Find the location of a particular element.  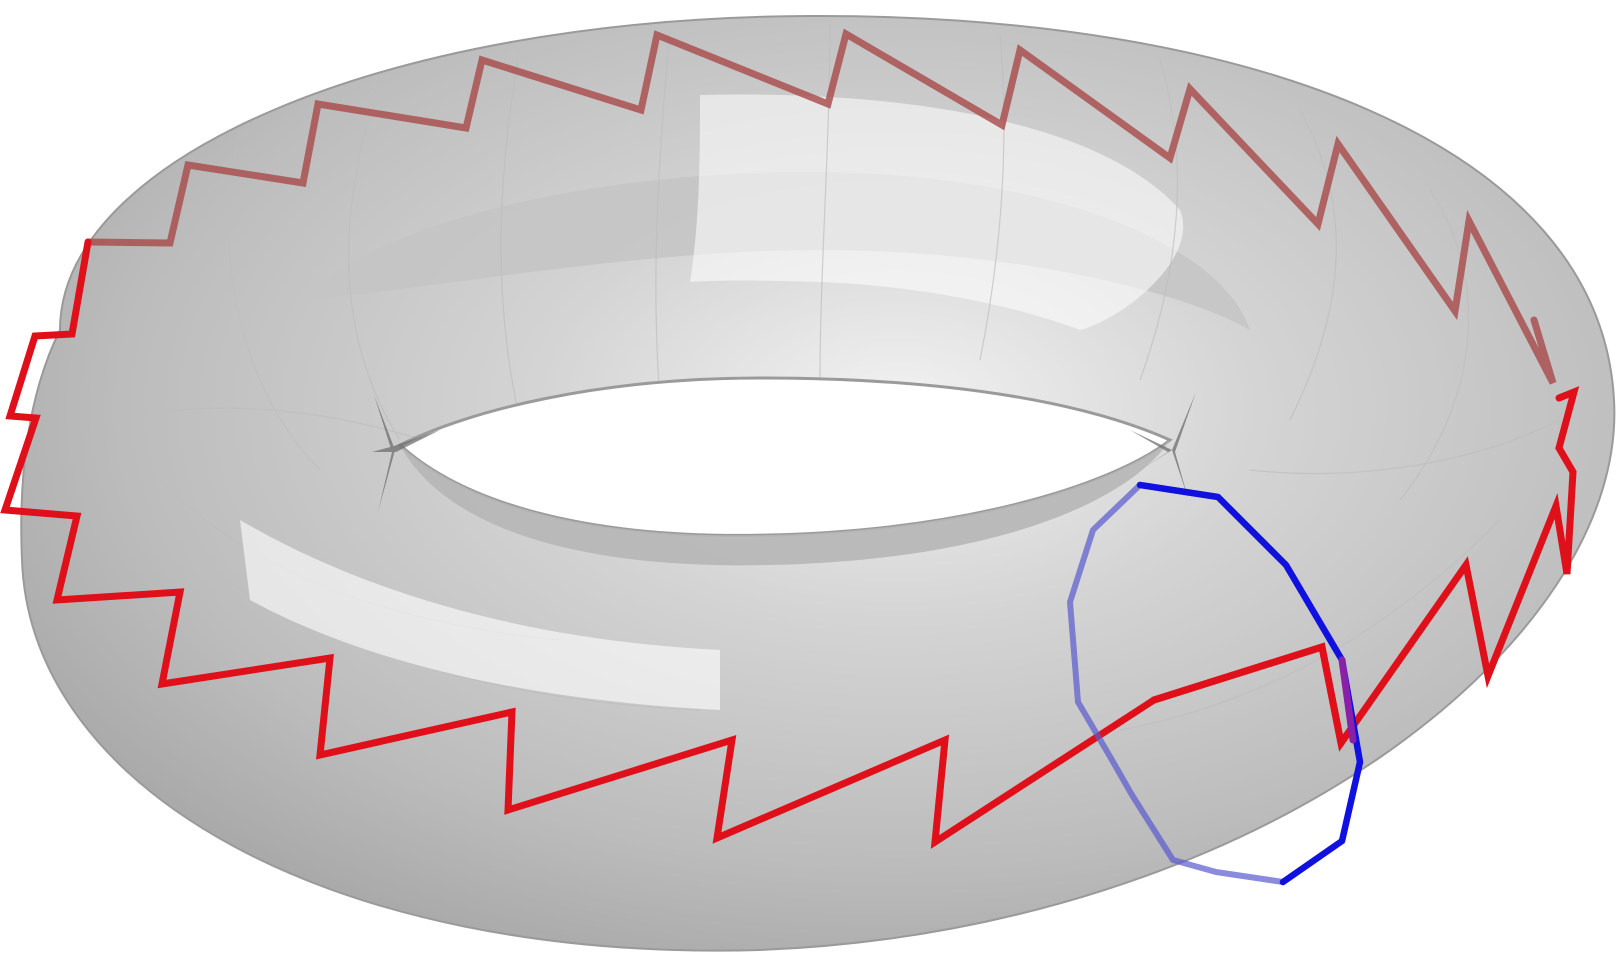

meridian-circle-back is located at coordinates (1176, 683).